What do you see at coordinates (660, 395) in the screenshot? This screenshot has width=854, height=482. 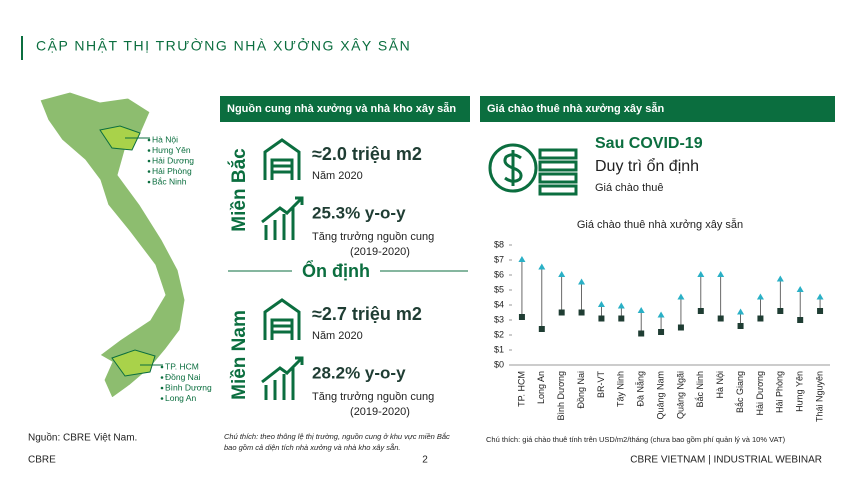 I see `x-tick-label: Quảng Nam` at bounding box center [660, 395].